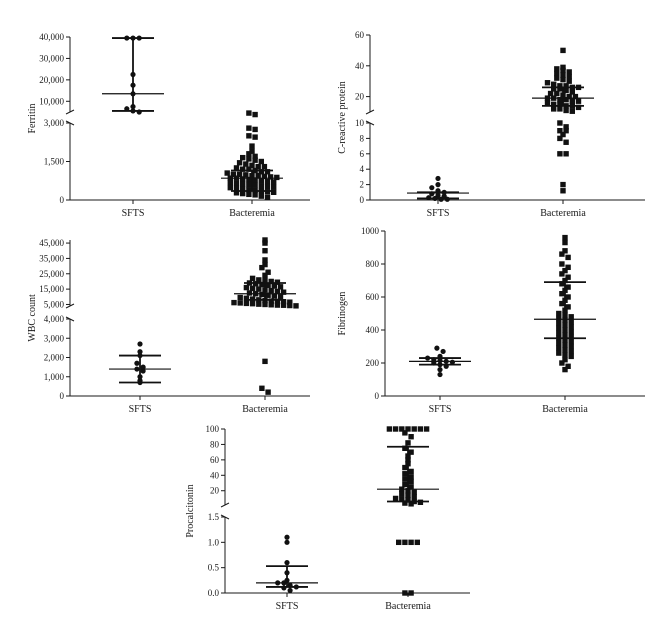 Image resolution: width=660 pixels, height=641 pixels. I want to click on x-category-label: SFTS, so click(440, 409).